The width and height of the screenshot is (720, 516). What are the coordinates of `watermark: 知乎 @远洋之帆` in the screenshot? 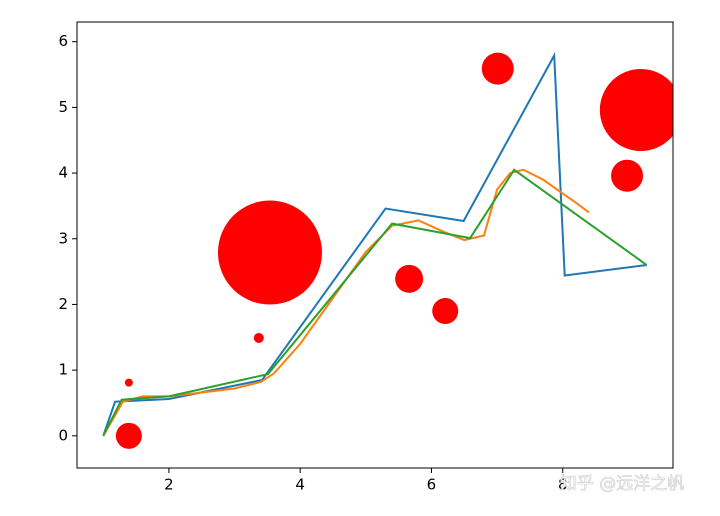 It's located at (622, 484).